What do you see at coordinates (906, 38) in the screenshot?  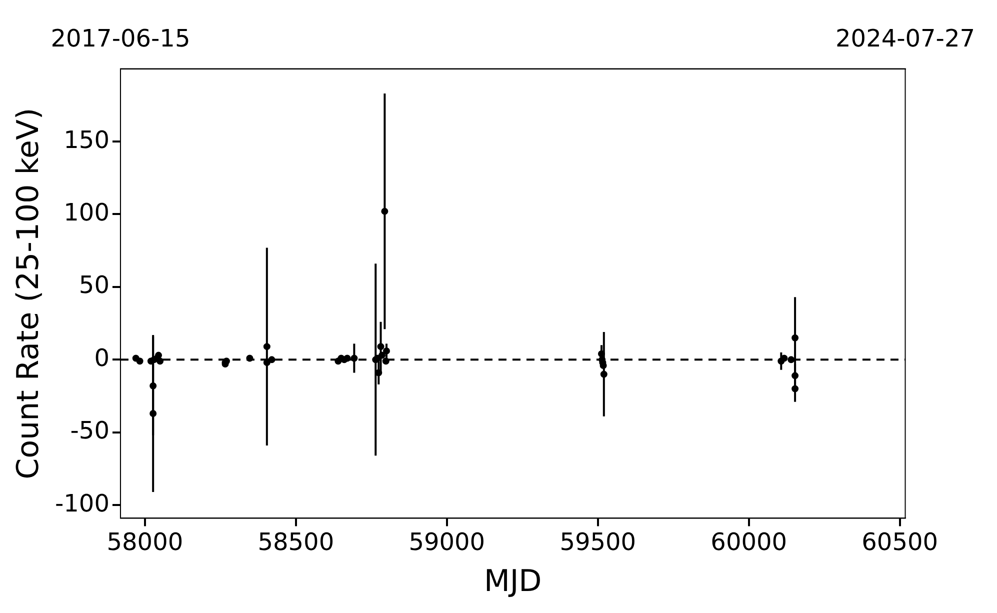 I see `x2-tick-label: 2024-07-27` at bounding box center [906, 38].